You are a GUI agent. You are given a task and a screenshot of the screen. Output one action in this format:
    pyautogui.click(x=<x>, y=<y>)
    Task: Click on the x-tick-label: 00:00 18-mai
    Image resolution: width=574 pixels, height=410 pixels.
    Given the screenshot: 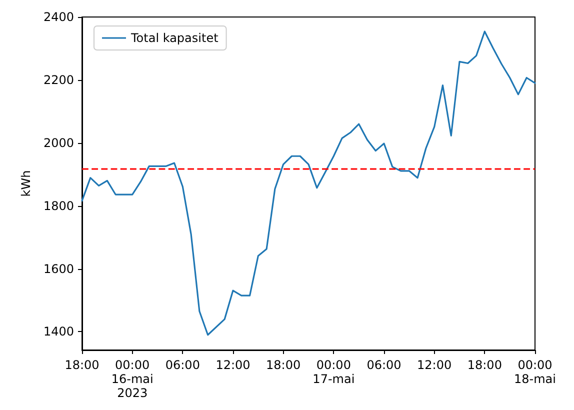 What is the action you would take?
    pyautogui.click(x=535, y=372)
    